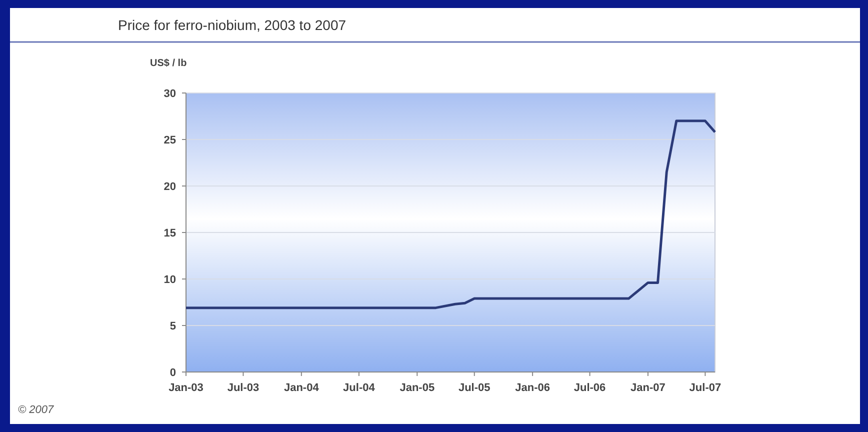 The width and height of the screenshot is (868, 432). Describe the element at coordinates (705, 388) in the screenshot. I see `x-tick-label: Jul-07` at that location.